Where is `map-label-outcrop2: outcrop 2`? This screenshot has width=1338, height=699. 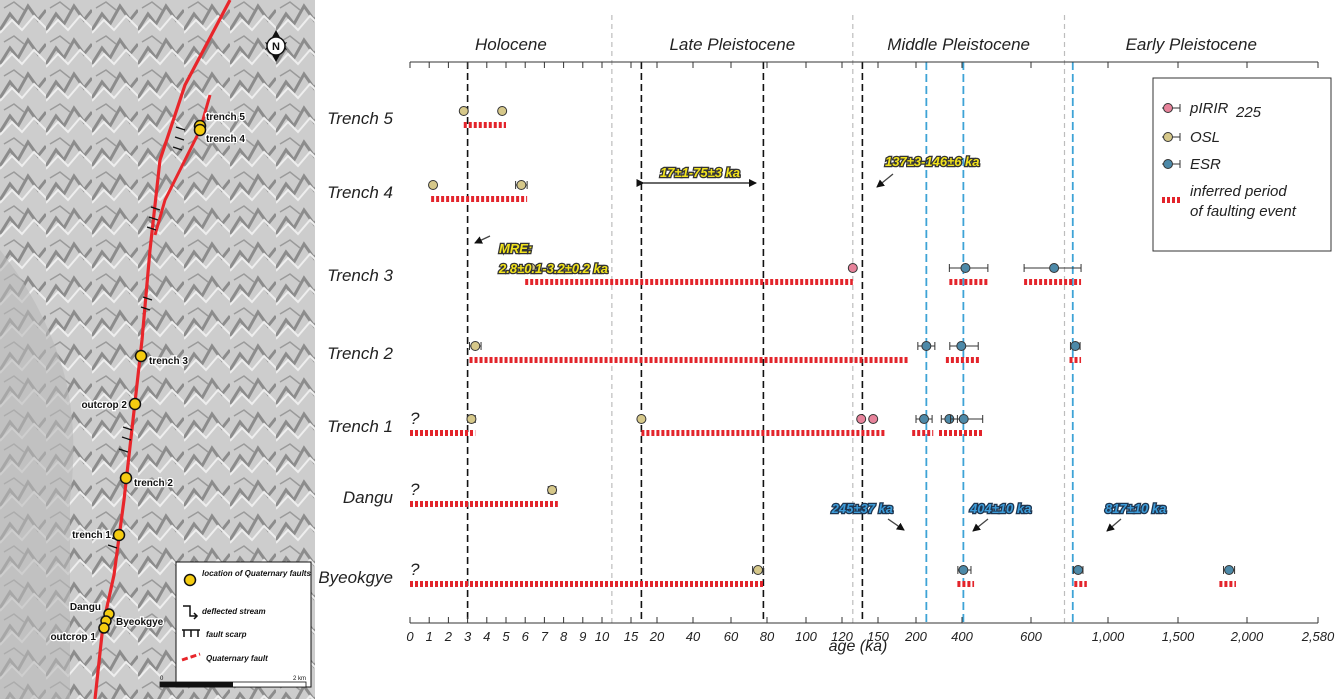
map-label-outcrop2: outcrop 2 is located at coordinates (104, 405).